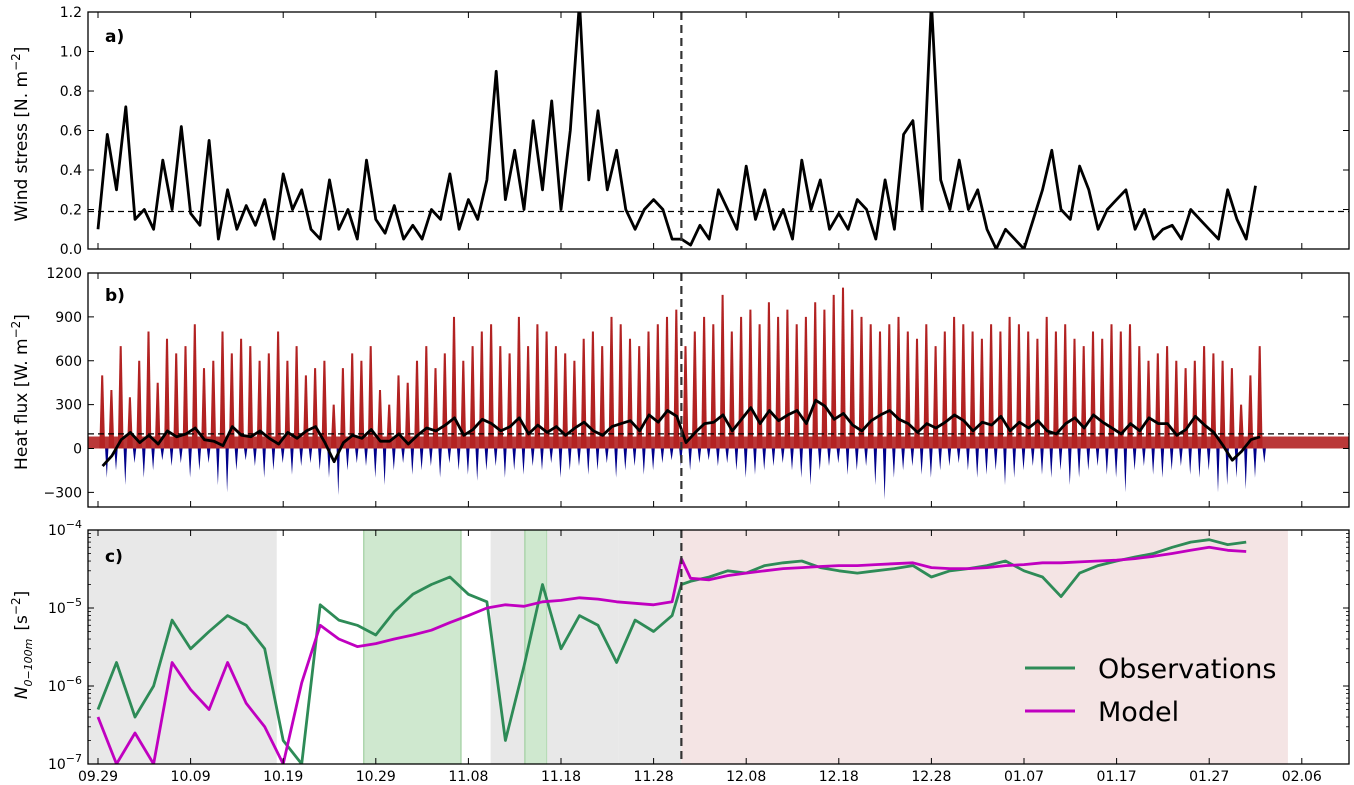 The height and width of the screenshot is (785, 1354). Describe the element at coordinates (191, 777) in the screenshot. I see `x-tick-label-1: 10.09` at that location.